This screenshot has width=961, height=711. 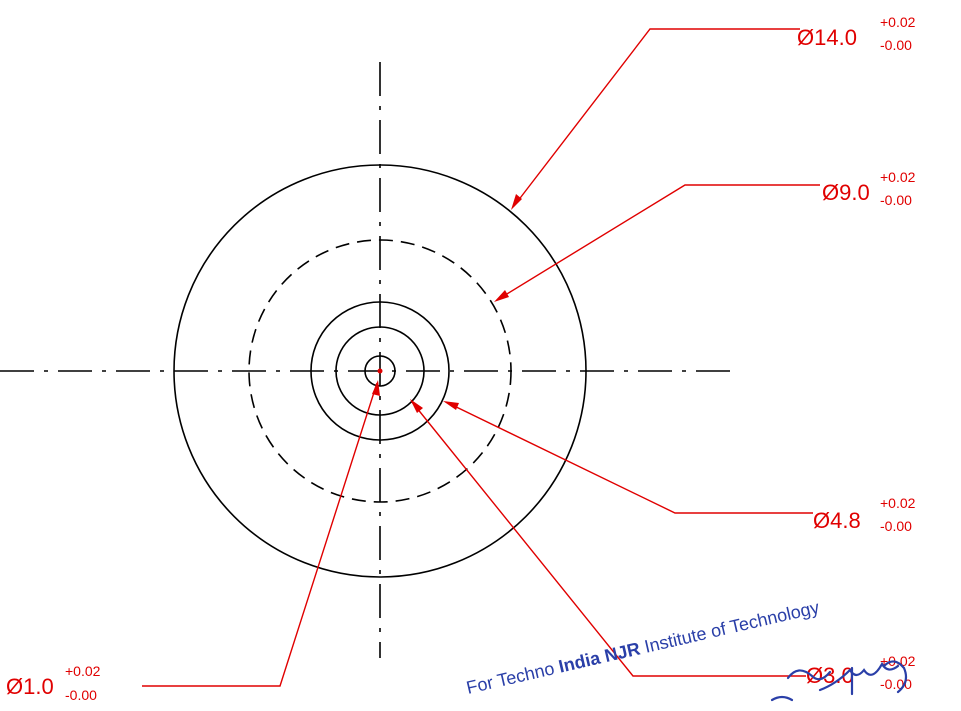 I want to click on leader-hidden, so click(x=657, y=243).